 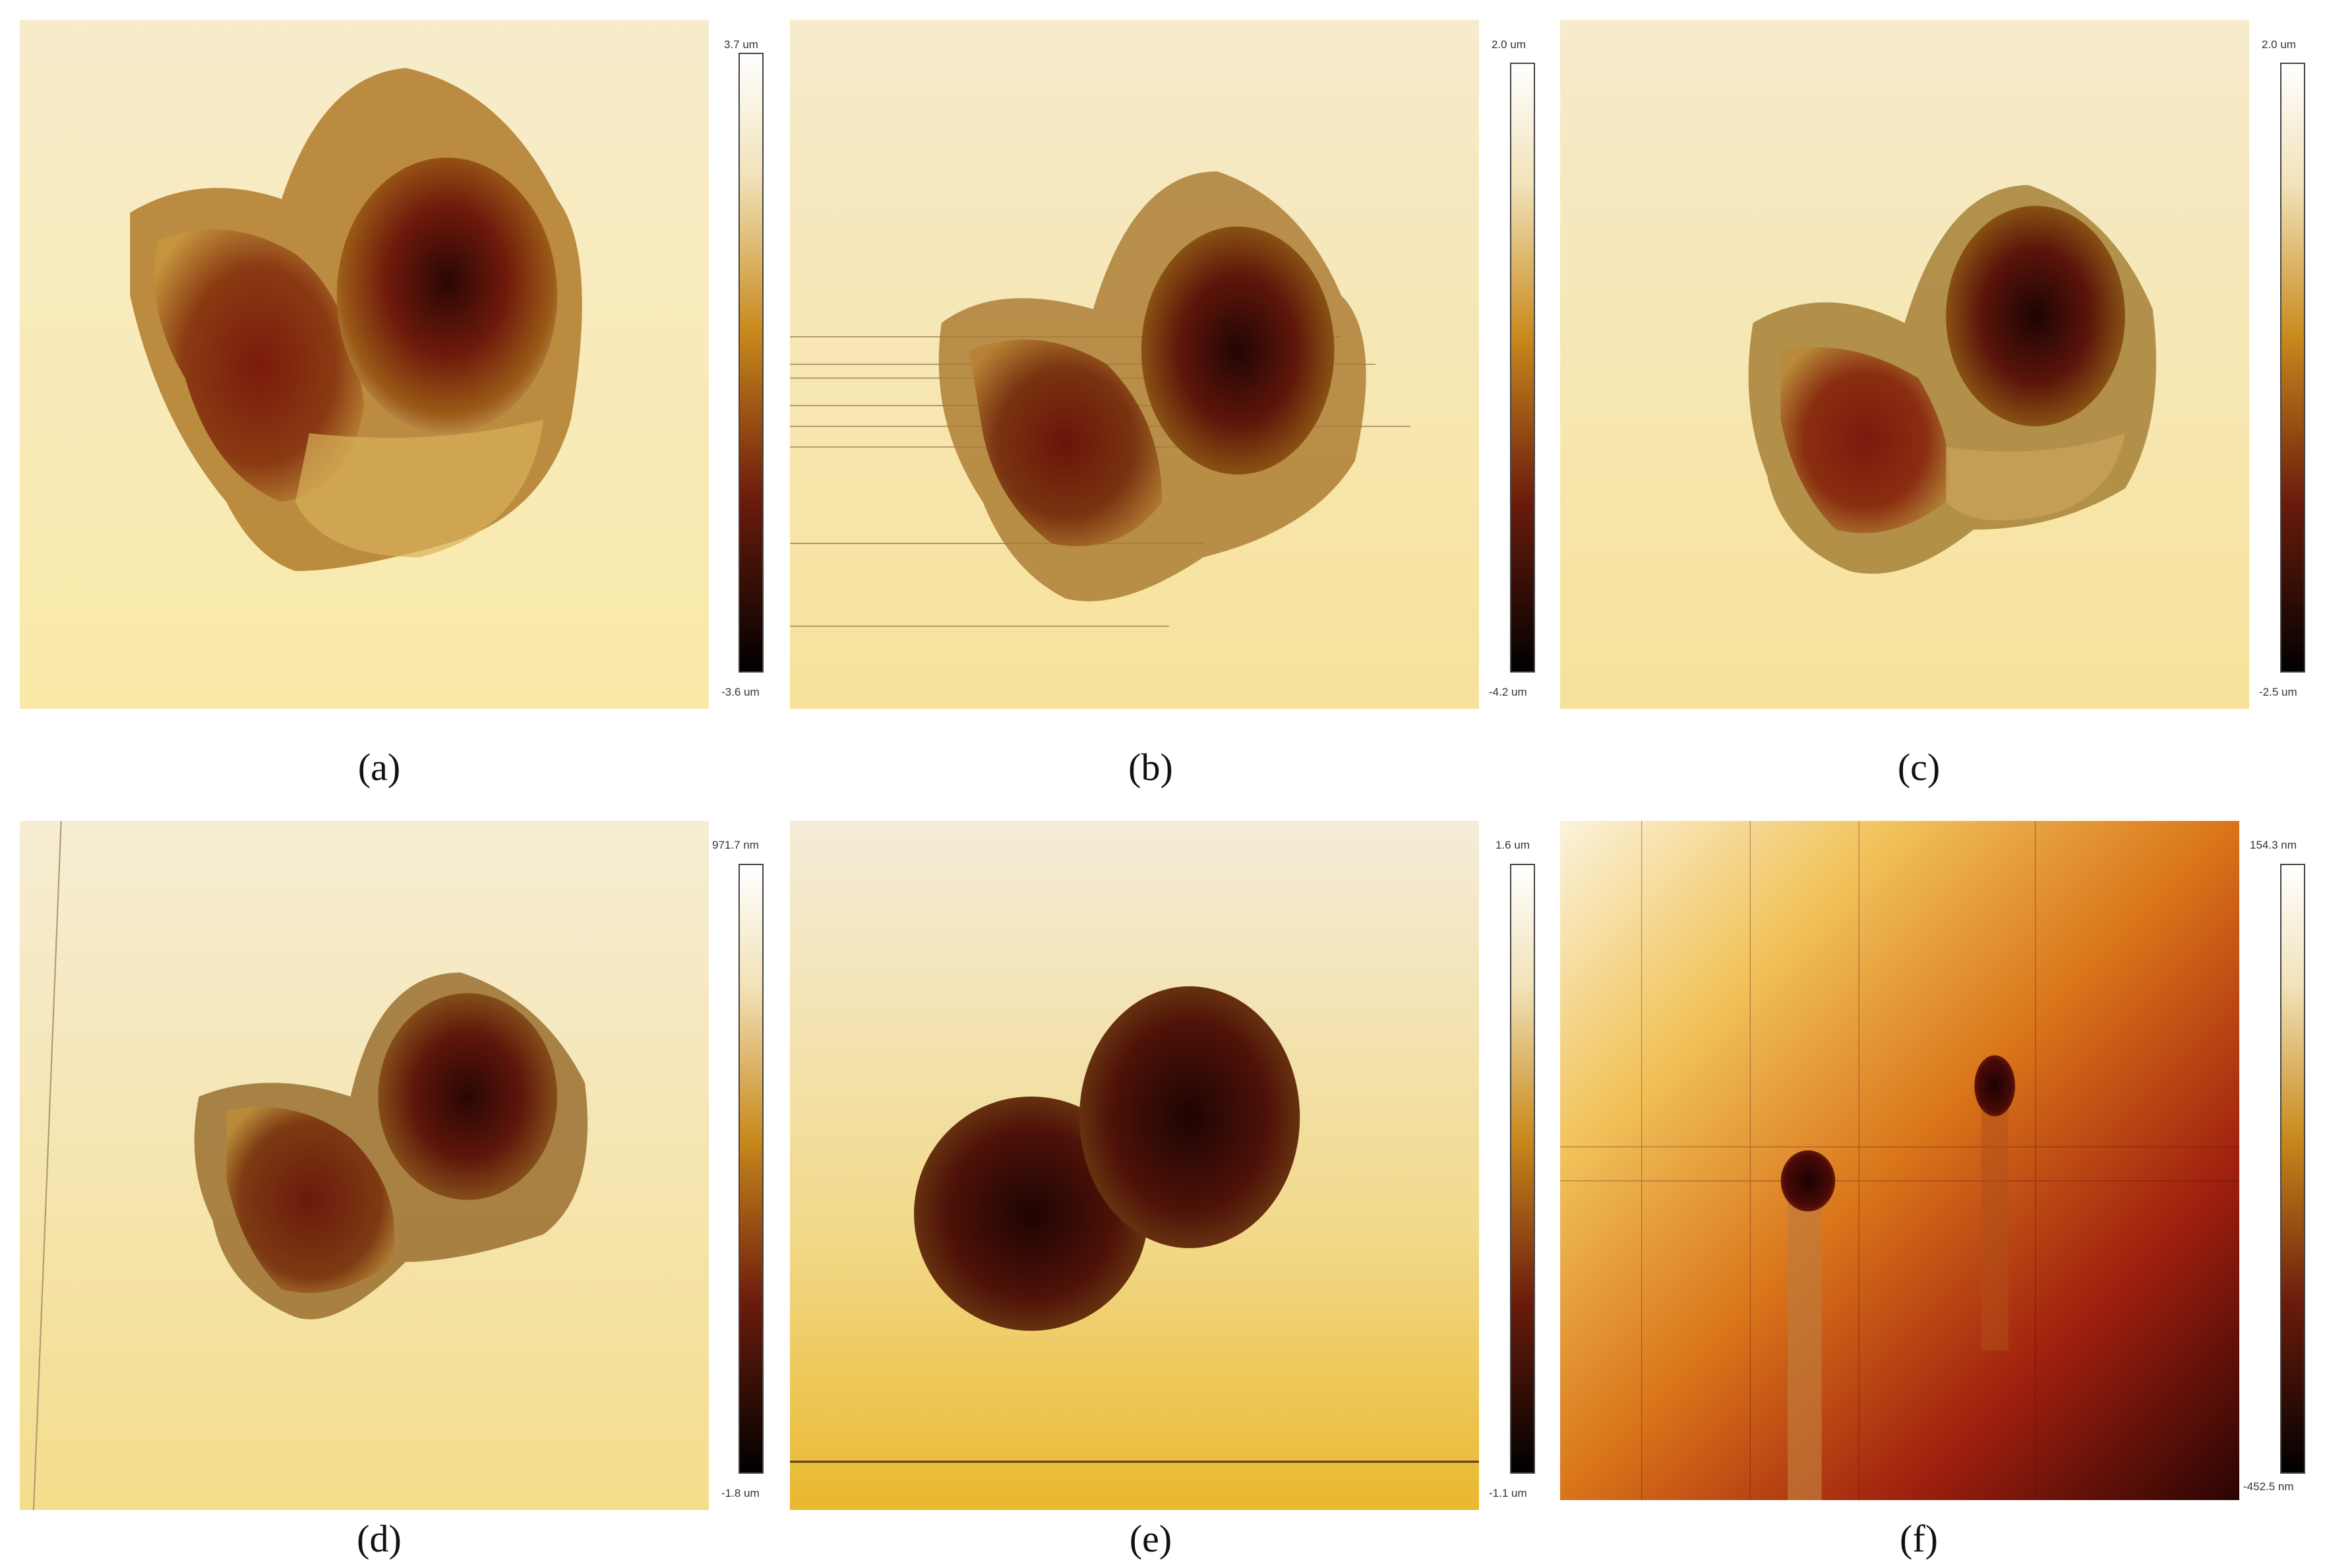 What do you see at coordinates (1150, 768) in the screenshot?
I see `caption-b: (b)` at bounding box center [1150, 768].